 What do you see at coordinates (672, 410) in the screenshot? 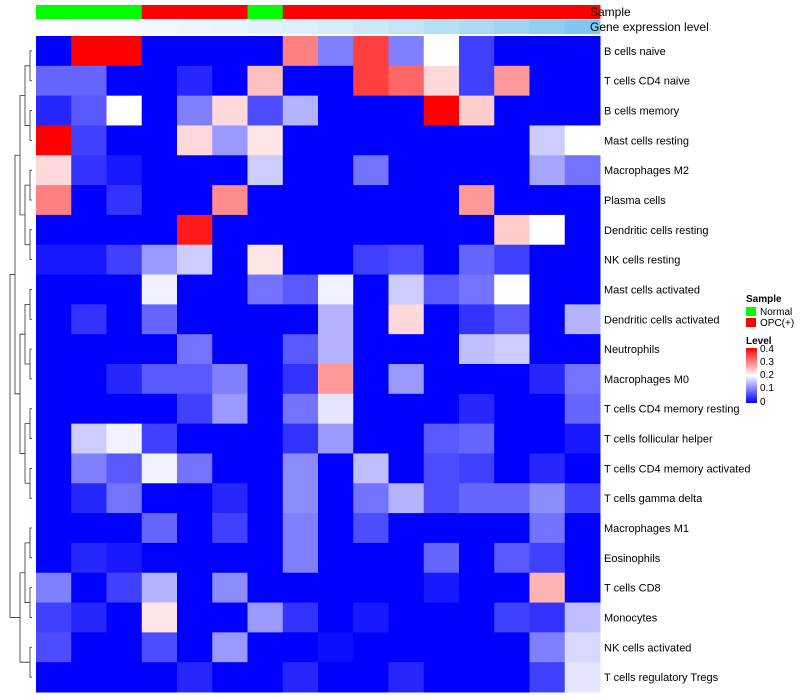
I see `row-label: T cells CD4 memory resting` at bounding box center [672, 410].